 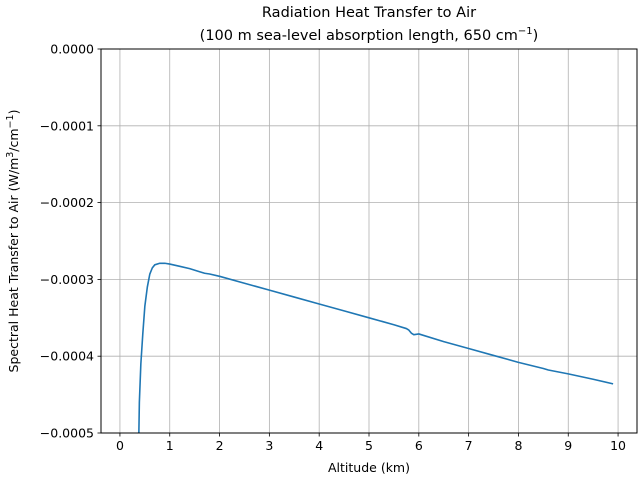 What do you see at coordinates (518, 445) in the screenshot?
I see `x-tick-label: 8` at bounding box center [518, 445].